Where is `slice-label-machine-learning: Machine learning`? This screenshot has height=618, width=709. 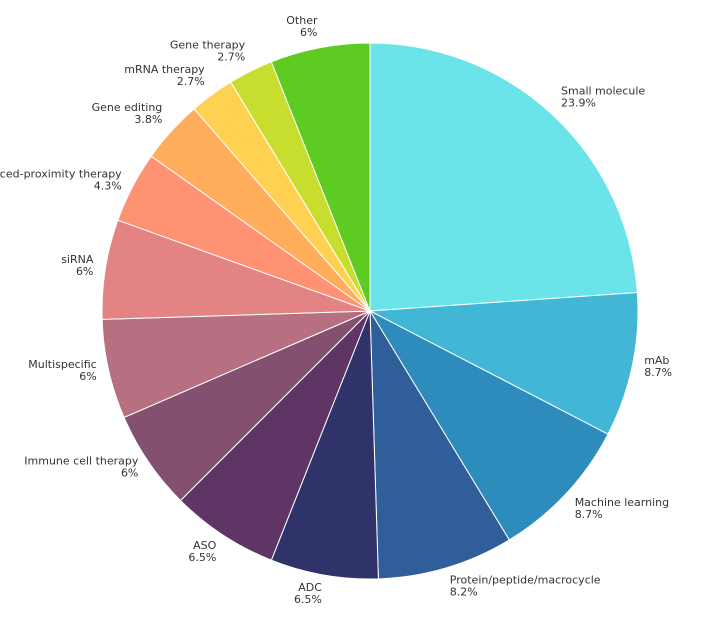
slice-label-machine-learning: Machine learning is located at coordinates (622, 502).